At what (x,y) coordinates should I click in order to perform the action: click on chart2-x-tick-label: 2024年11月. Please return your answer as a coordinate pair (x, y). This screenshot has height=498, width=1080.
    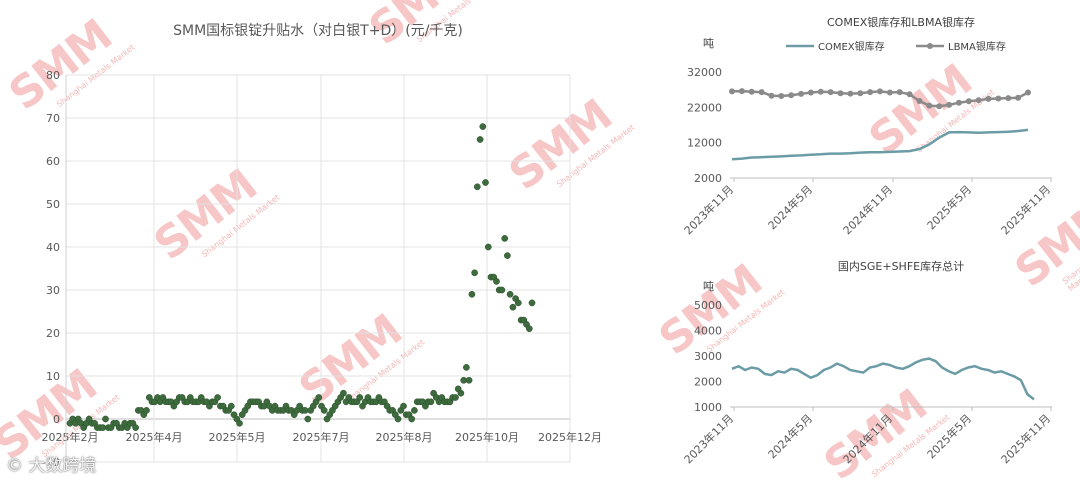
    Looking at the image, I should click on (867, 209).